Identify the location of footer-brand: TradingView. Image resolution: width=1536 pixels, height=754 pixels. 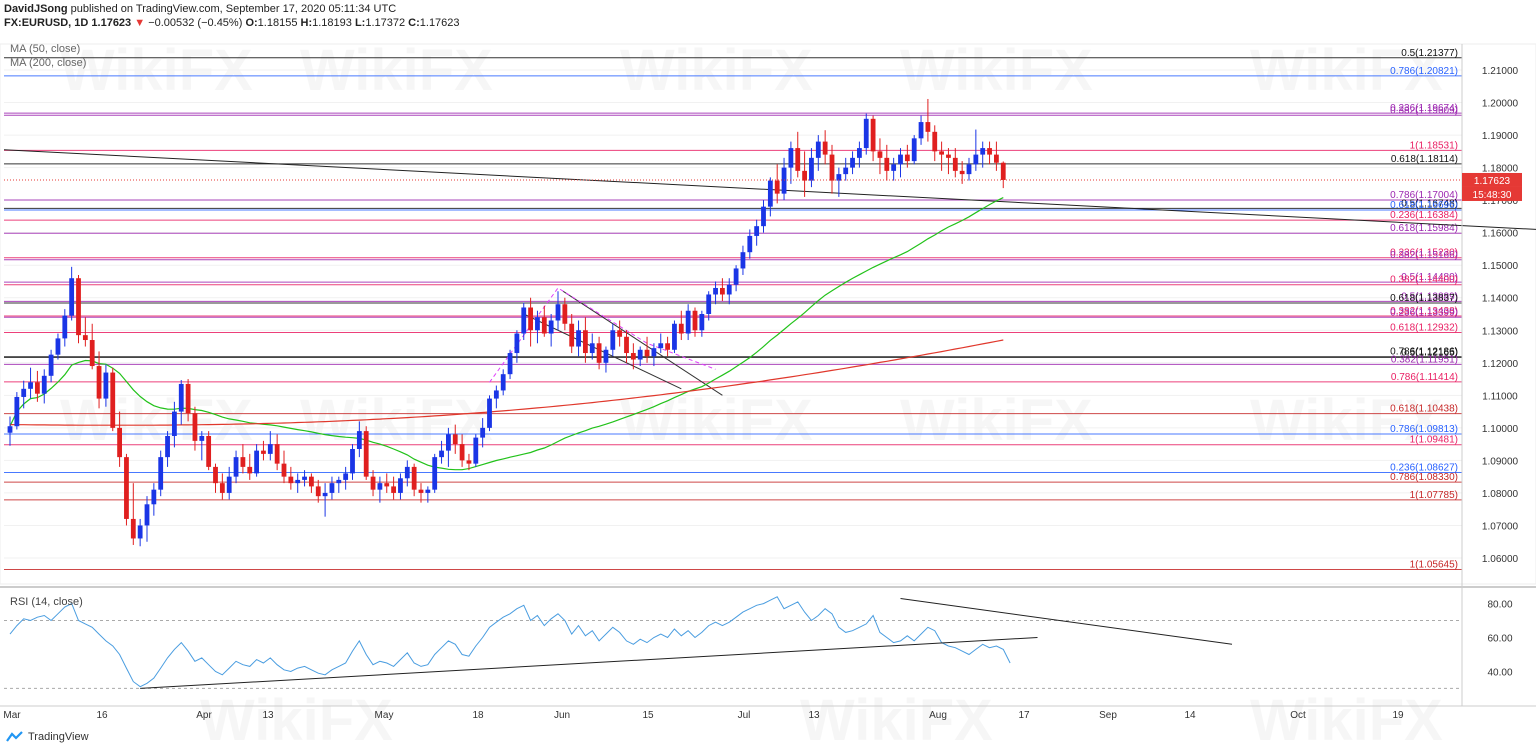
(47, 737).